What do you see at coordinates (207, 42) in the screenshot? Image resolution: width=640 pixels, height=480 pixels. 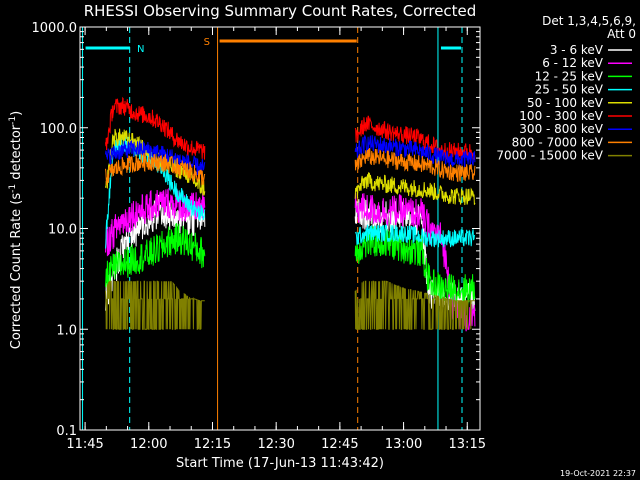 I see `saa-label: S` at bounding box center [207, 42].